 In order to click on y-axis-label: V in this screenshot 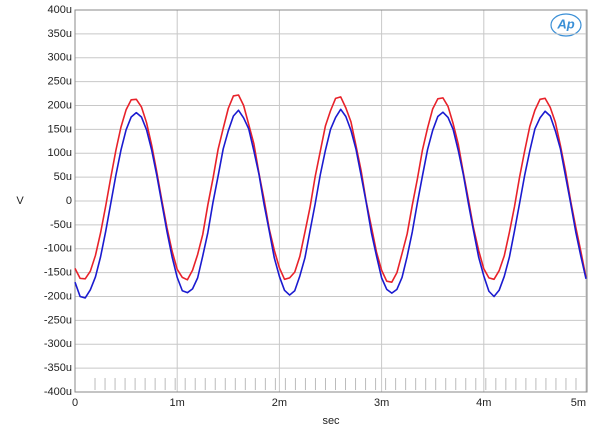, I will do `click(20, 201)`.